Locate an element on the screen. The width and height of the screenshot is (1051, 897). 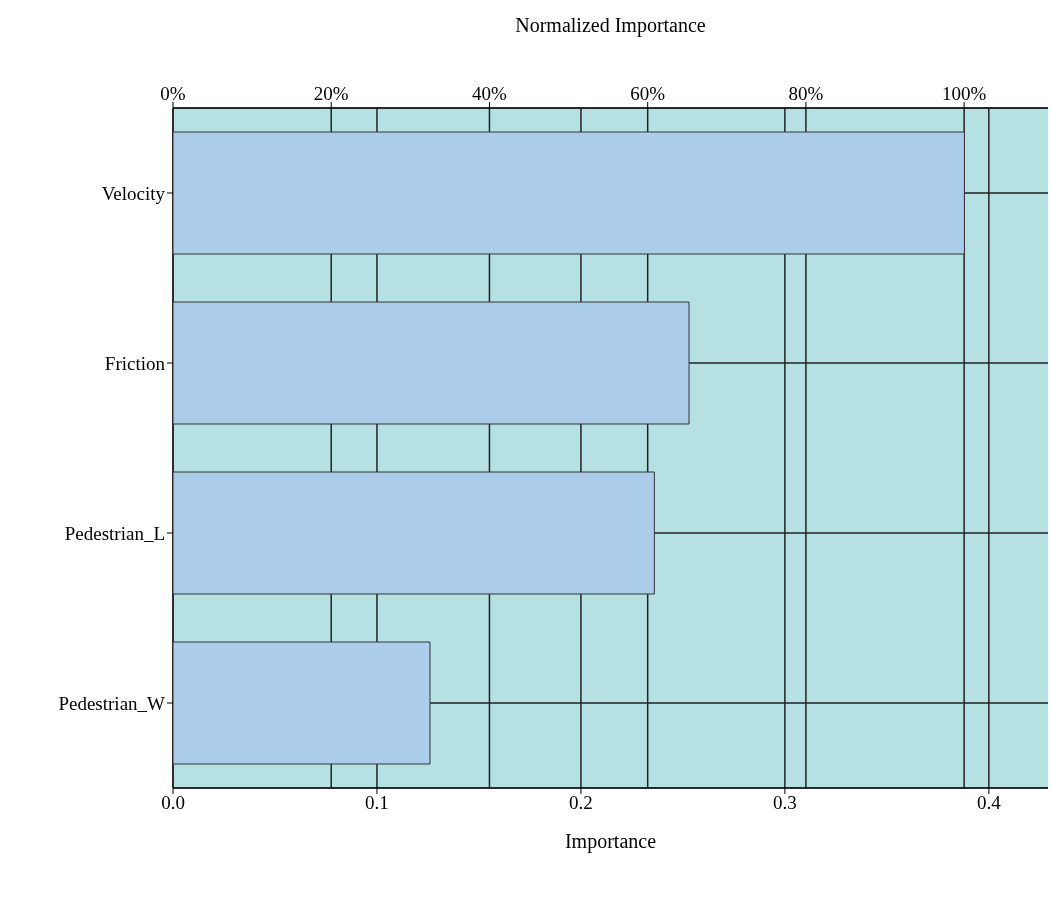
x-tick-label: 0.4 is located at coordinates (989, 803).